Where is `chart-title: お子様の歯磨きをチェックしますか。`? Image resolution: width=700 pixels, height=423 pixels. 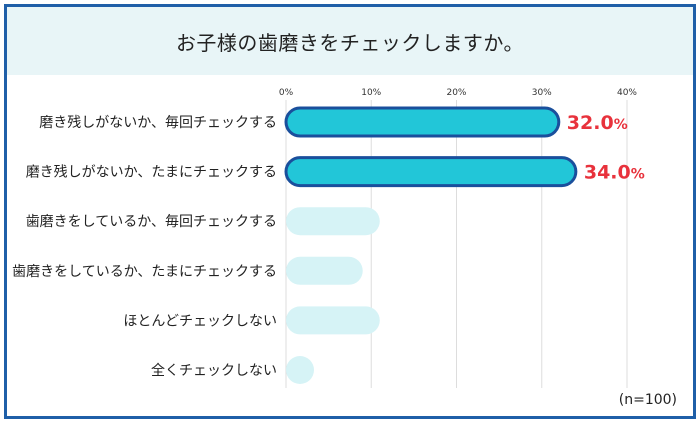 chart-title: お子様の歯磨きをチェックしますか。 is located at coordinates (350, 42).